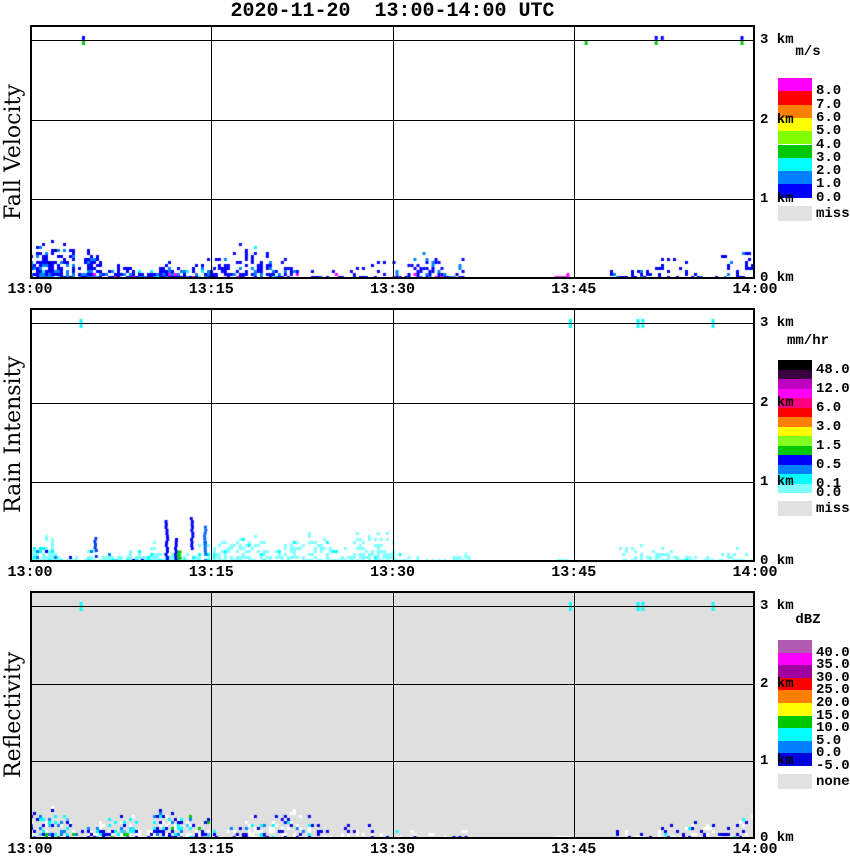 Image resolution: width=850 pixels, height=868 pixels. What do you see at coordinates (777, 278) in the screenshot?
I see `height-tick-label: 0 km` at bounding box center [777, 278].